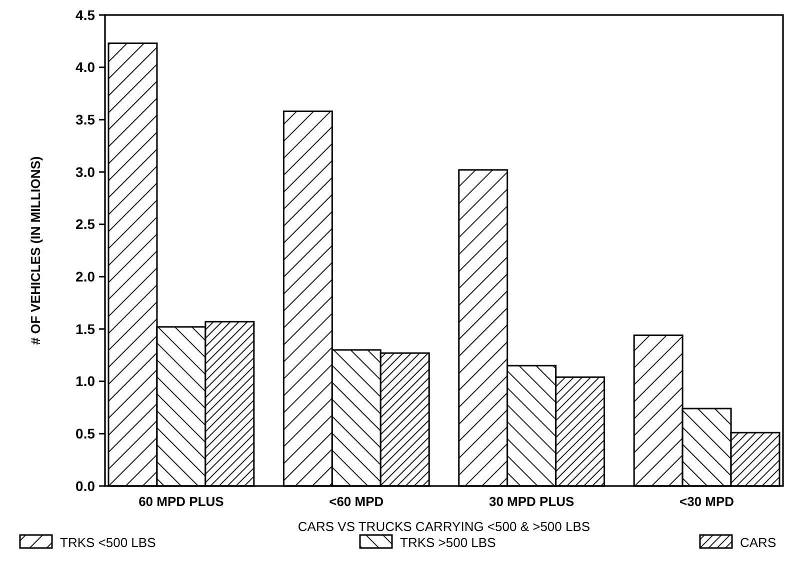 The height and width of the screenshot is (563, 805). I want to click on y-tick-label: 4.5, so click(86, 14).